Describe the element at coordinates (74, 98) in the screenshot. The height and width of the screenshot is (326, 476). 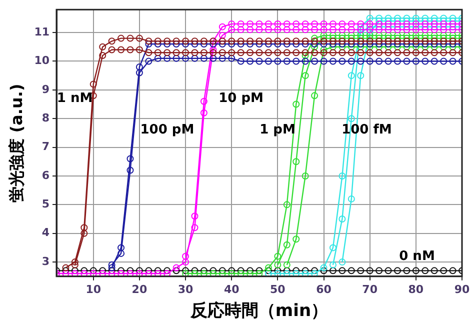
I see `annotation: 1 nM` at that location.